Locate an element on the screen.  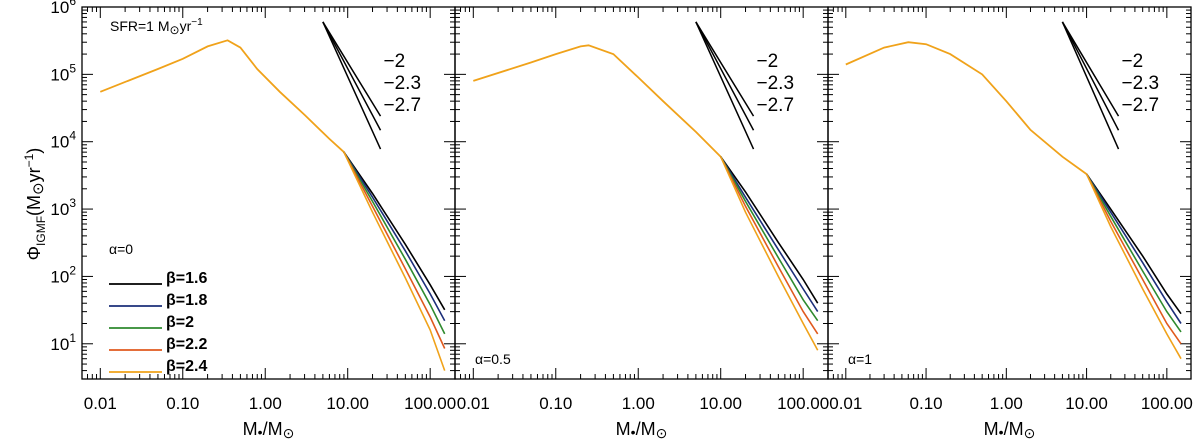
y-axis-label-unit2: yr is located at coordinates (34, 174).